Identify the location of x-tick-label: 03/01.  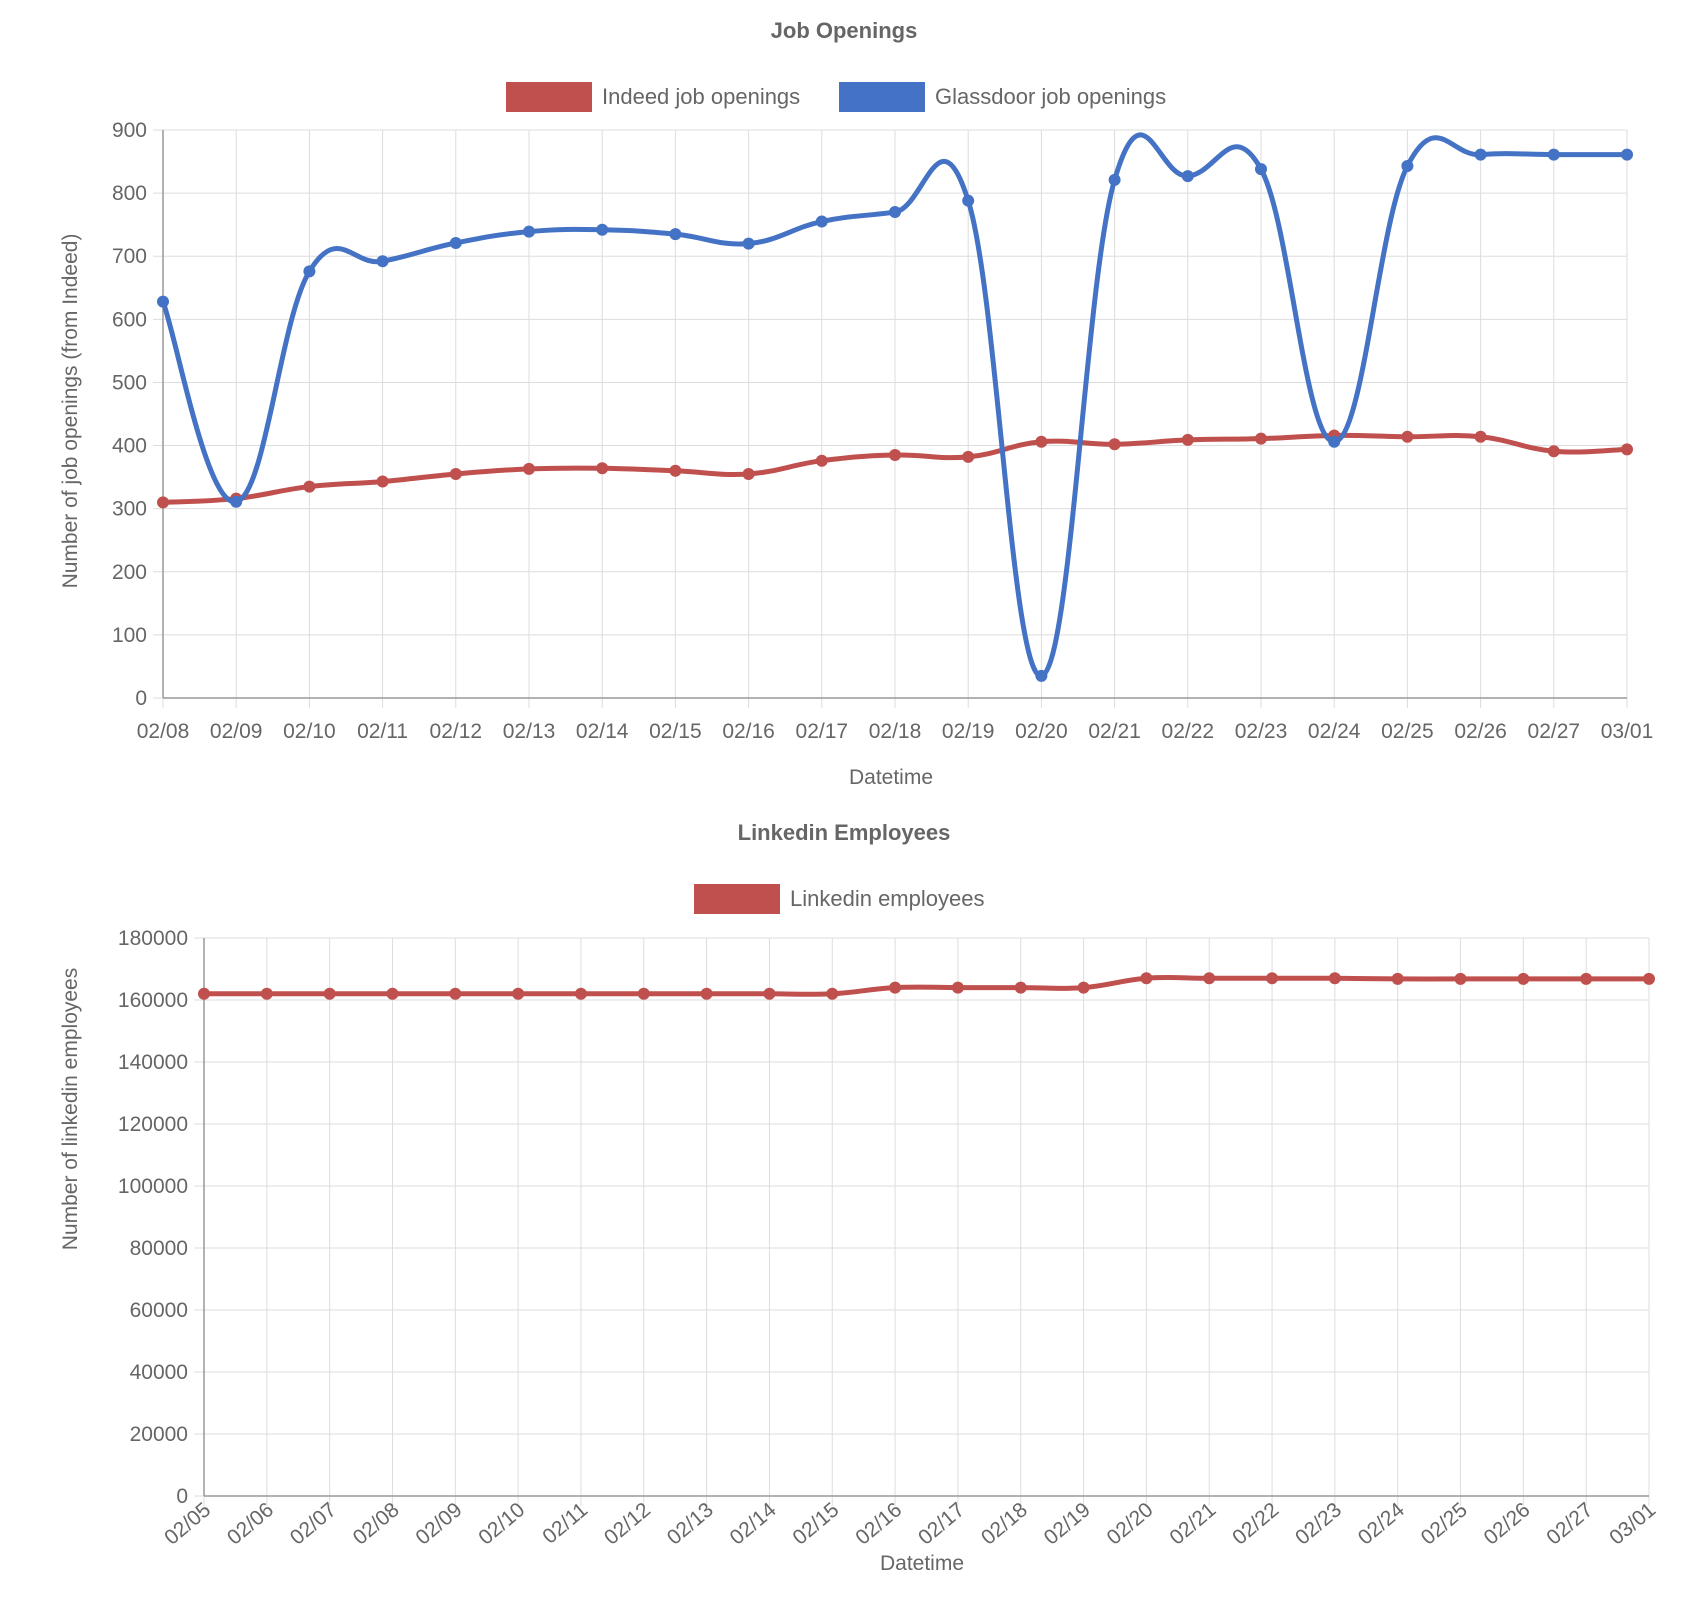
(1627, 731).